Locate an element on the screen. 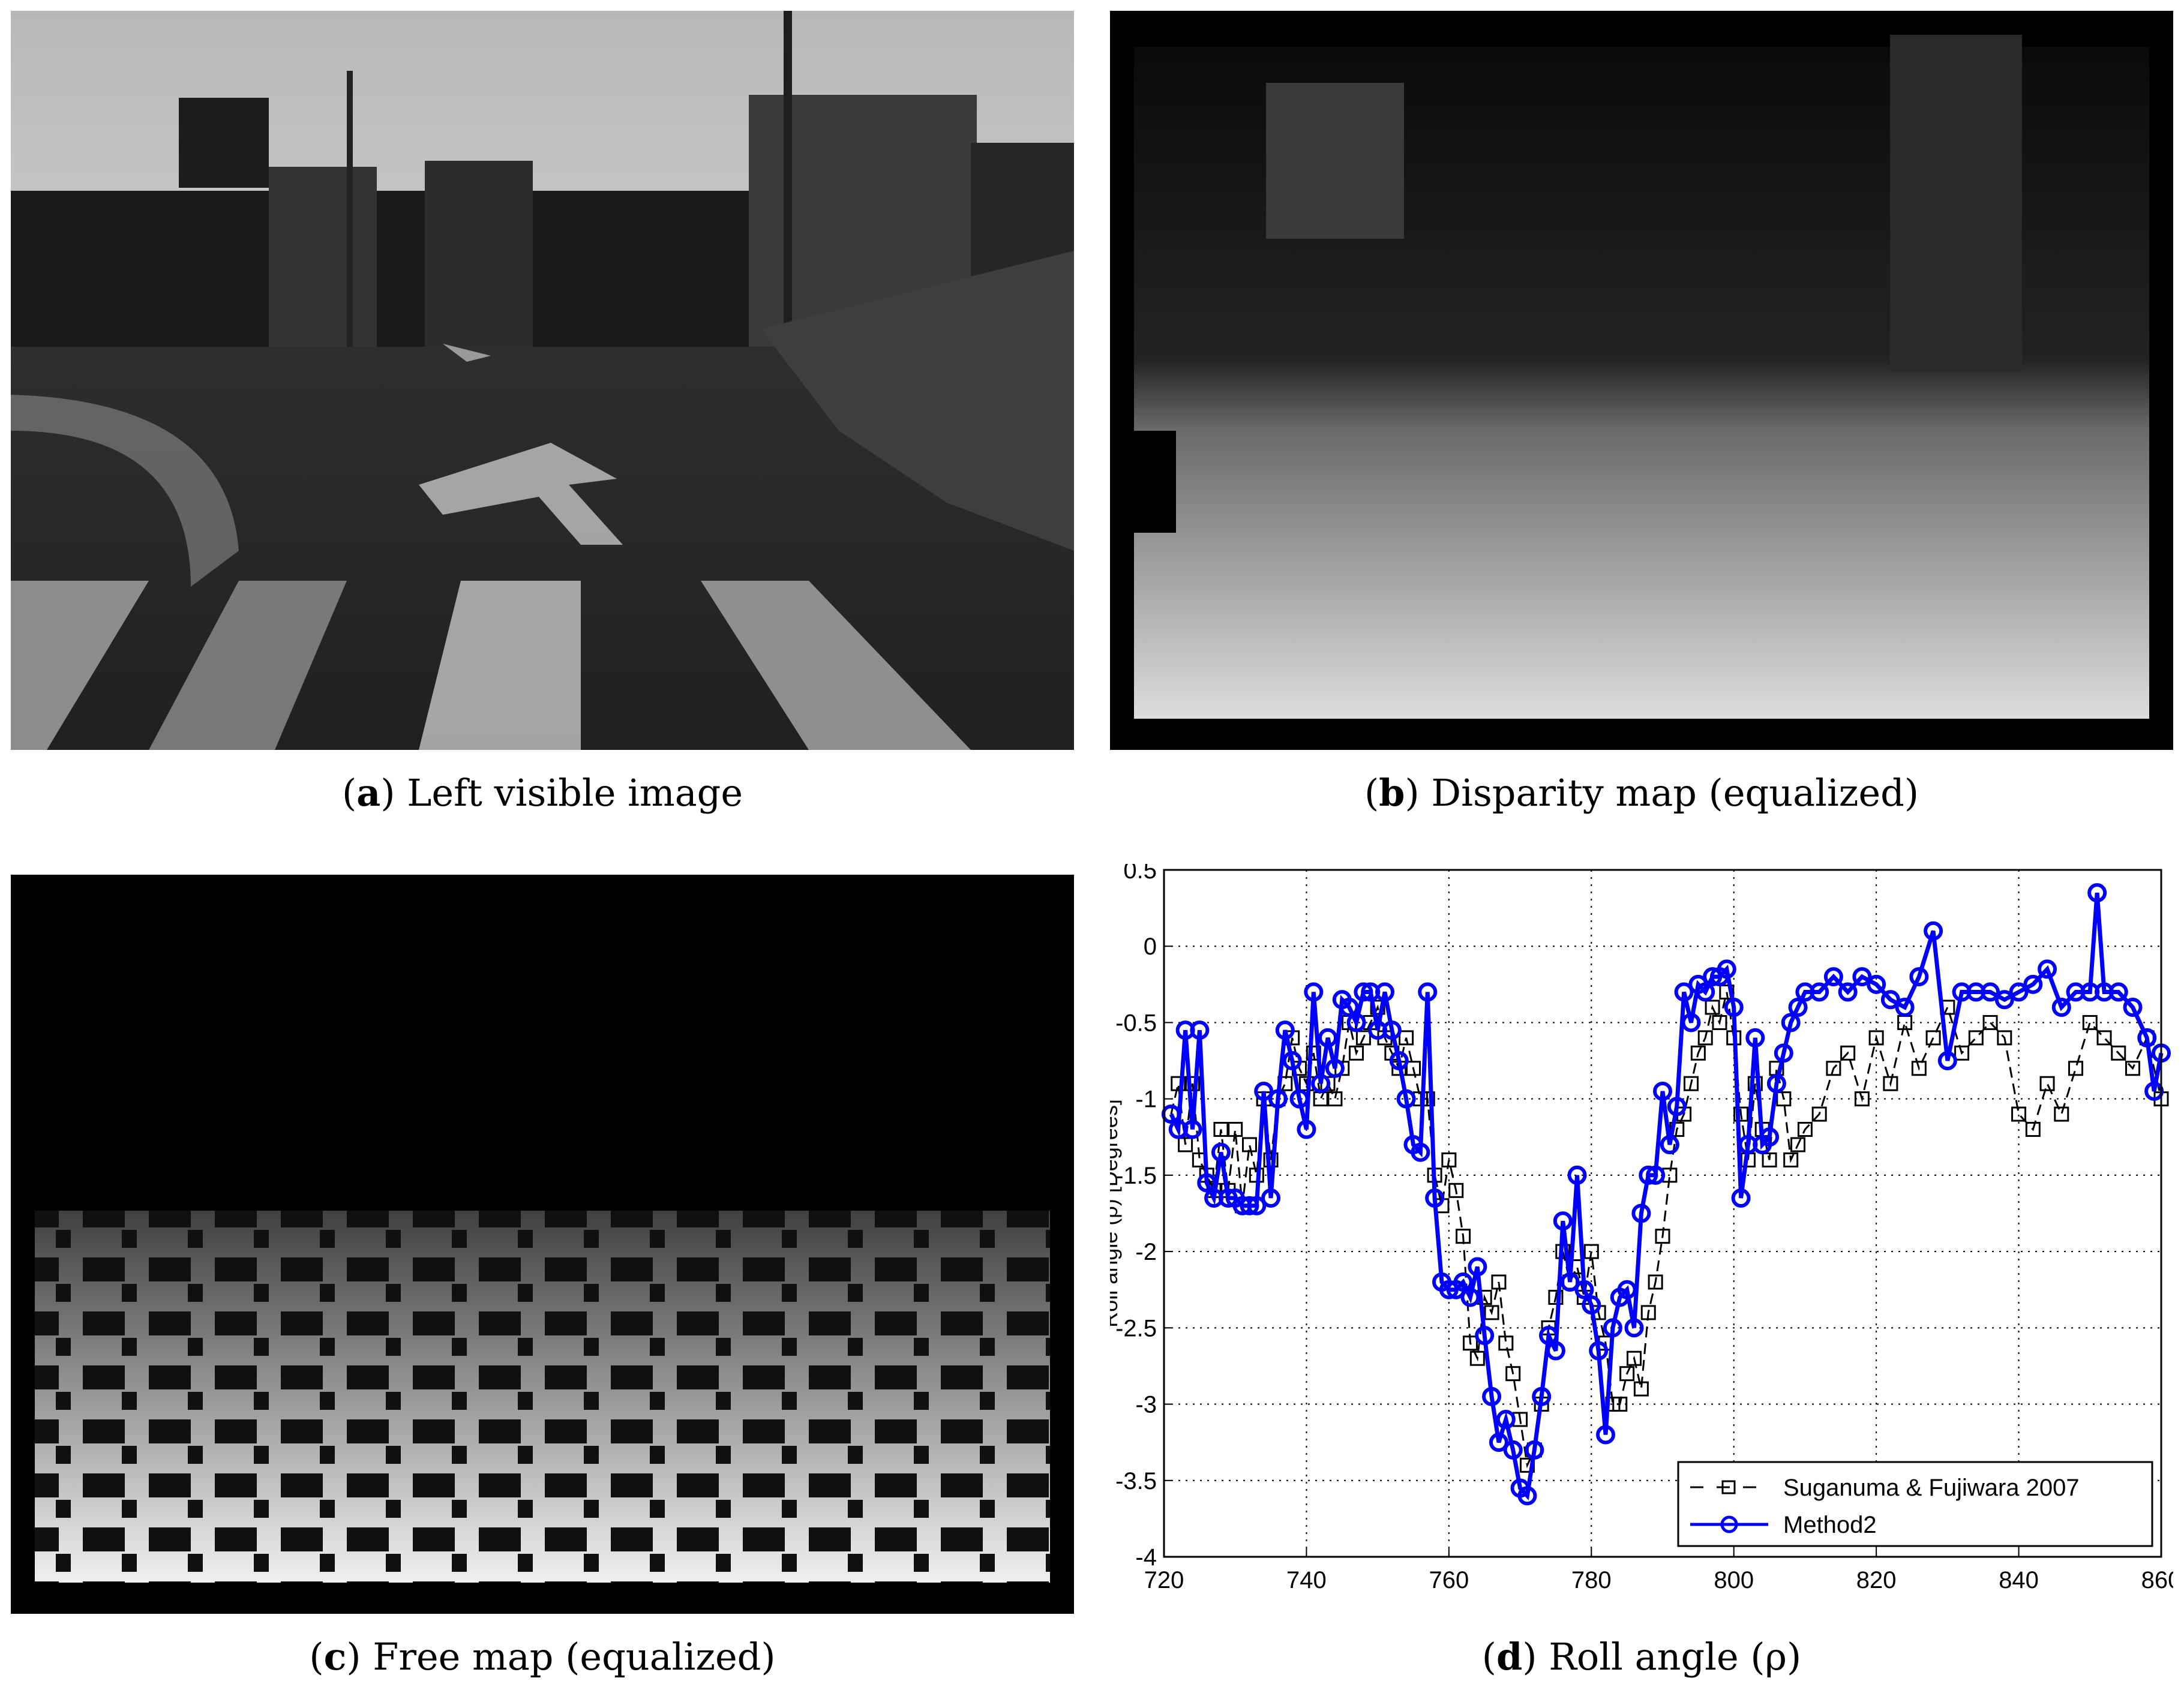  caption-a: (a) Left visible image is located at coordinates (542, 793).